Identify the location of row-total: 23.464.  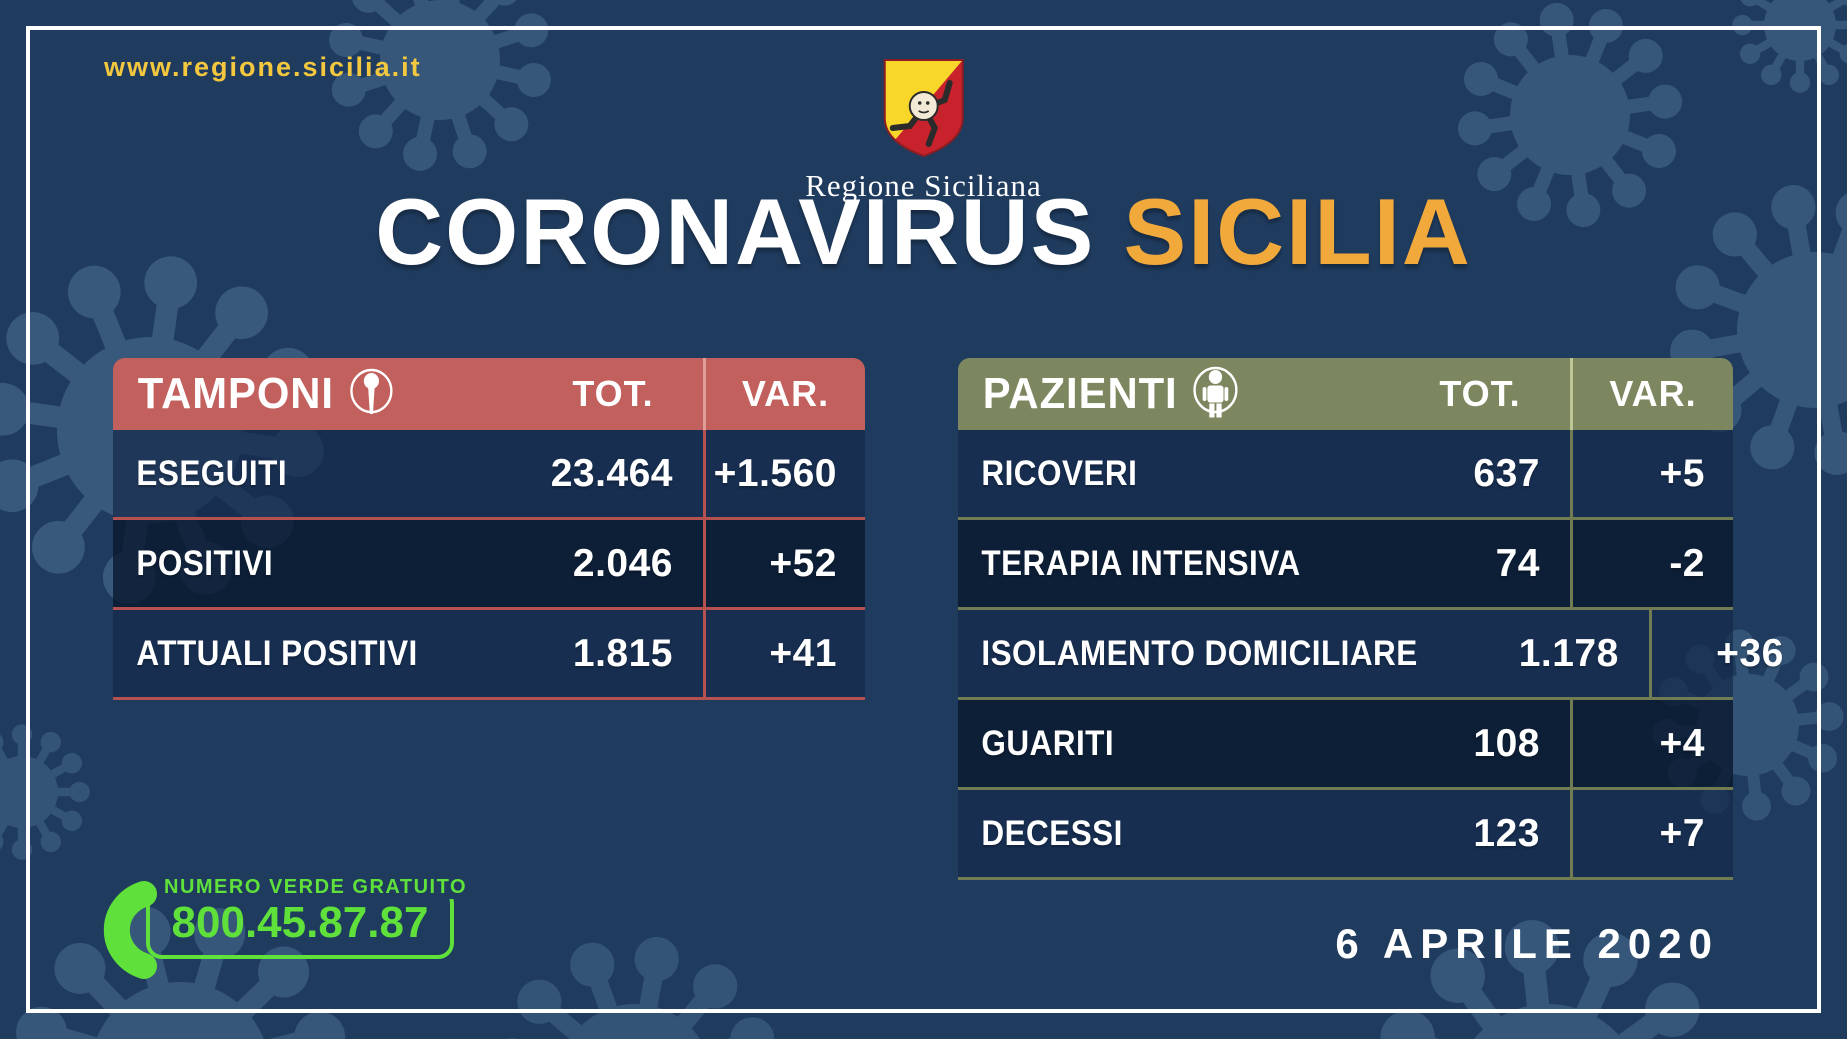
(611, 473).